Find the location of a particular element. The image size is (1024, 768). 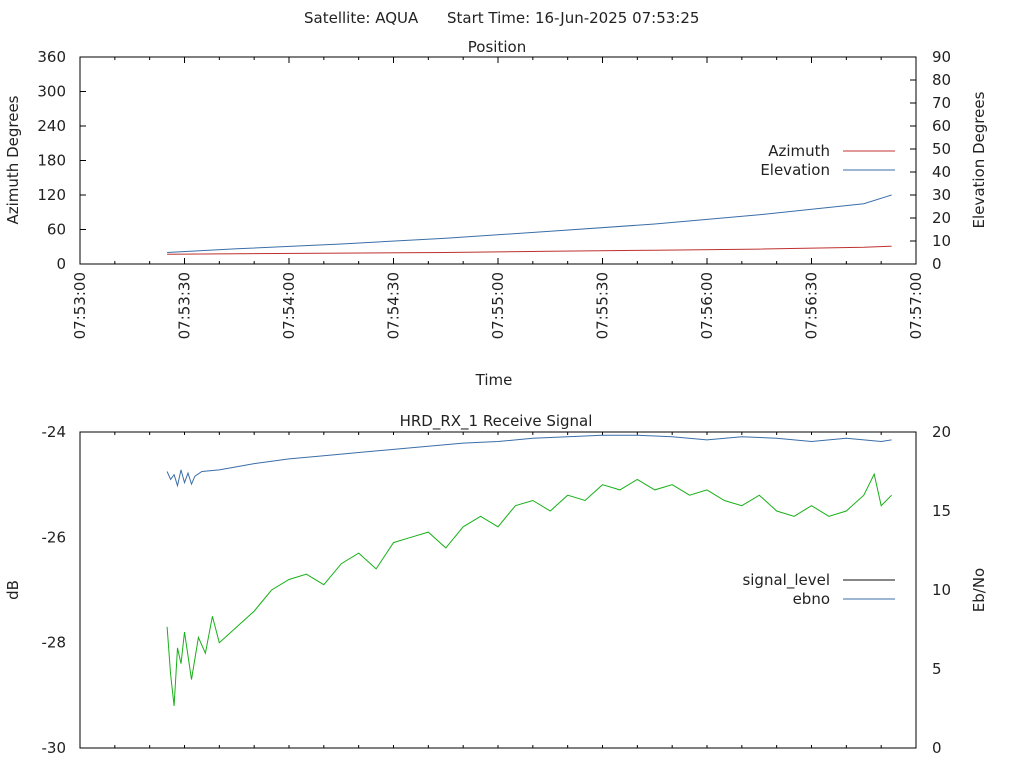

time-axis-tick-label: 07:56:00 is located at coordinates (707, 305).